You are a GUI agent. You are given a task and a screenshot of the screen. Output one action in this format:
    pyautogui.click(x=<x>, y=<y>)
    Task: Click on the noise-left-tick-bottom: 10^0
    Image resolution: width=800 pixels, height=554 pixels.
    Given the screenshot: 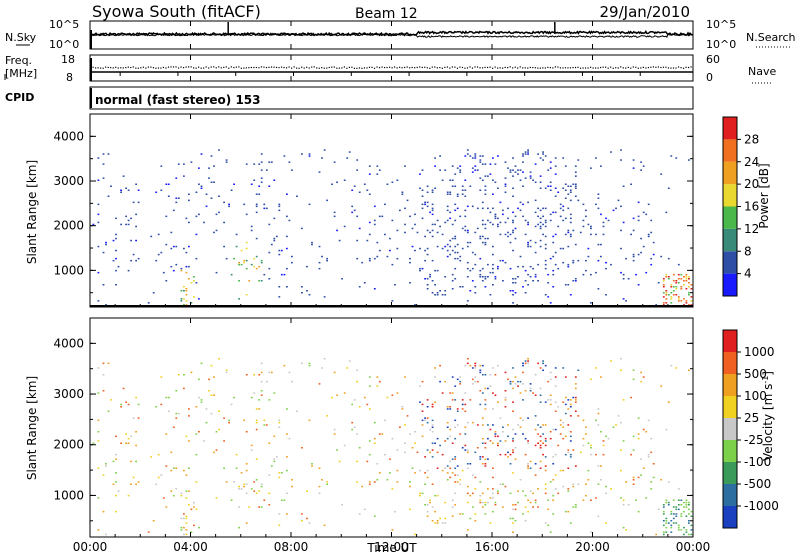 What is the action you would take?
    pyautogui.click(x=64, y=44)
    